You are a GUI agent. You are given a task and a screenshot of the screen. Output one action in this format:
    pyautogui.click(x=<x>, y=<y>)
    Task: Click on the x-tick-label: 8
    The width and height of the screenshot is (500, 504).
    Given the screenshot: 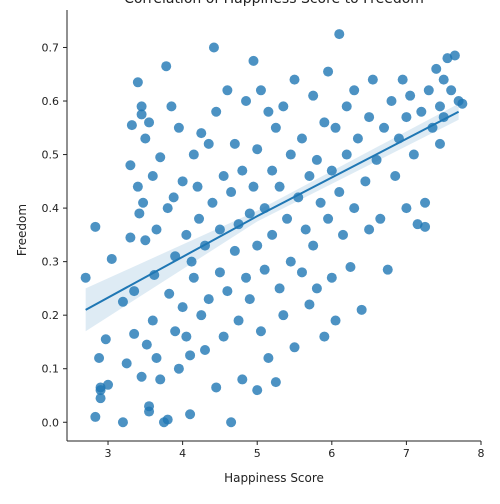 What is the action you would take?
    pyautogui.click(x=481, y=453)
    